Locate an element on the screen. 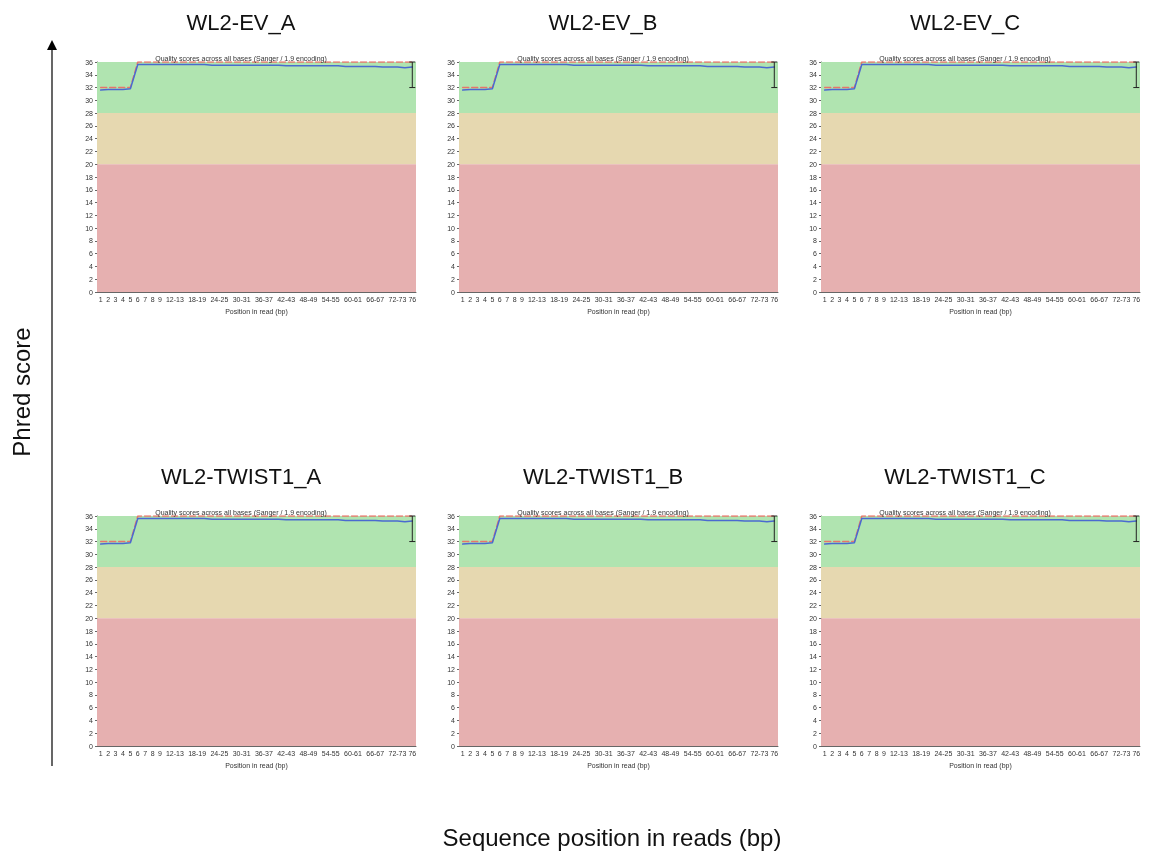 The width and height of the screenshot is (1157, 858). chart-title: WL2-TWIST1_B is located at coordinates (603, 476).